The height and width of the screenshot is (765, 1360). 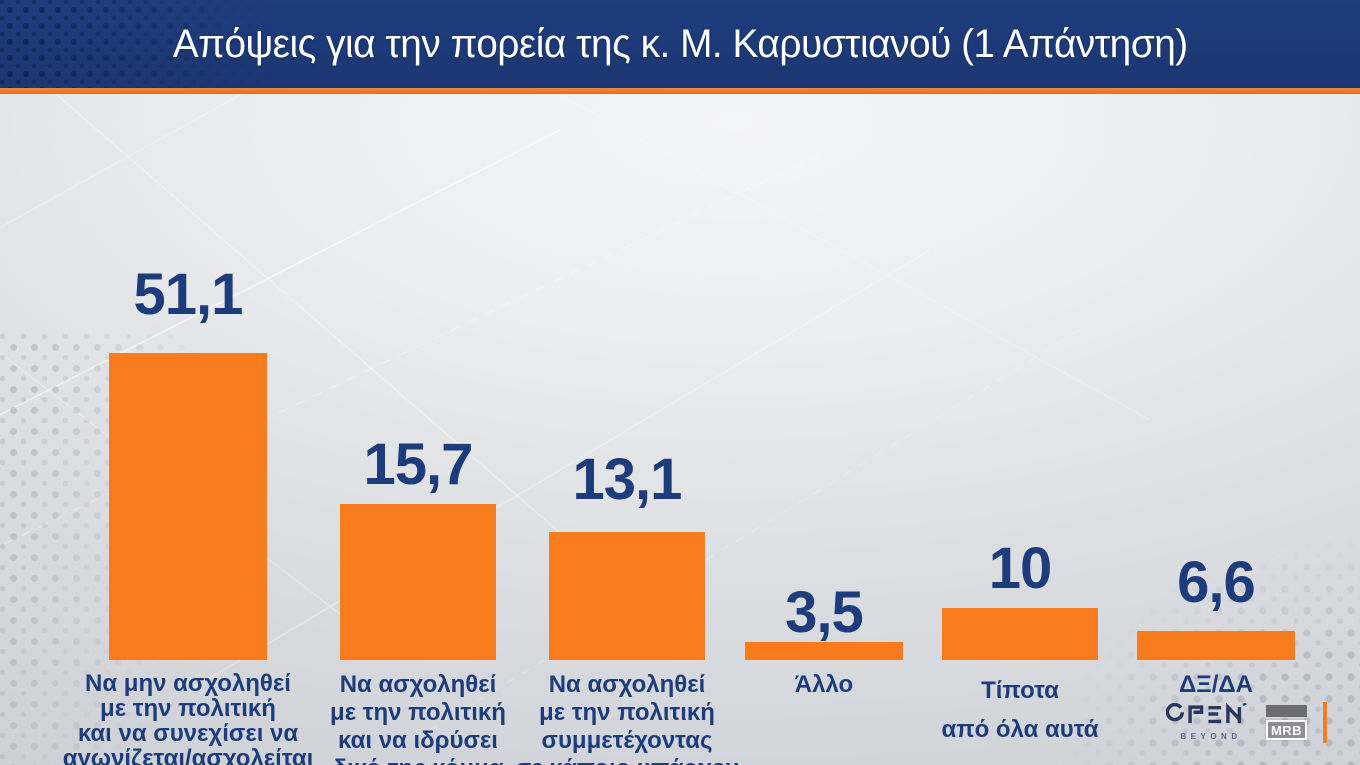 What do you see at coordinates (1211, 736) in the screenshot?
I see `beyond-label: BEYOND` at bounding box center [1211, 736].